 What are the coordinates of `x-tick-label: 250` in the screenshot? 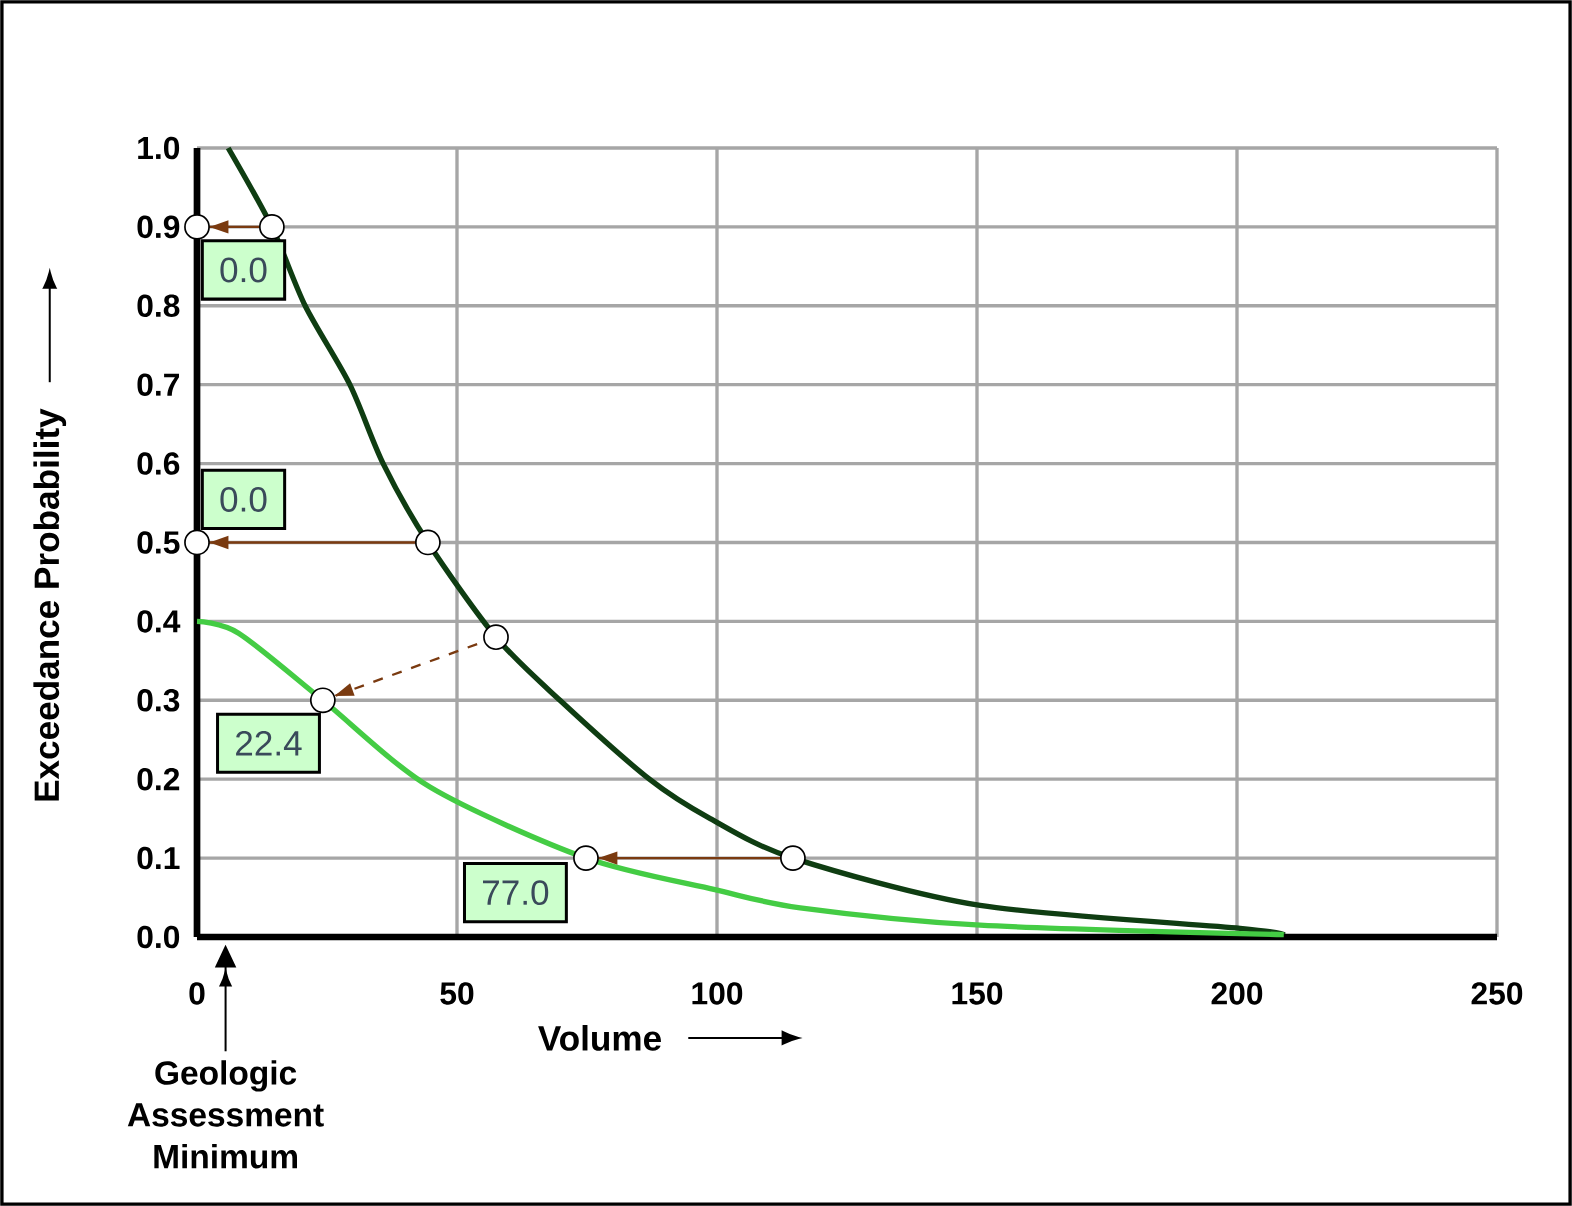 It's located at (1497, 993).